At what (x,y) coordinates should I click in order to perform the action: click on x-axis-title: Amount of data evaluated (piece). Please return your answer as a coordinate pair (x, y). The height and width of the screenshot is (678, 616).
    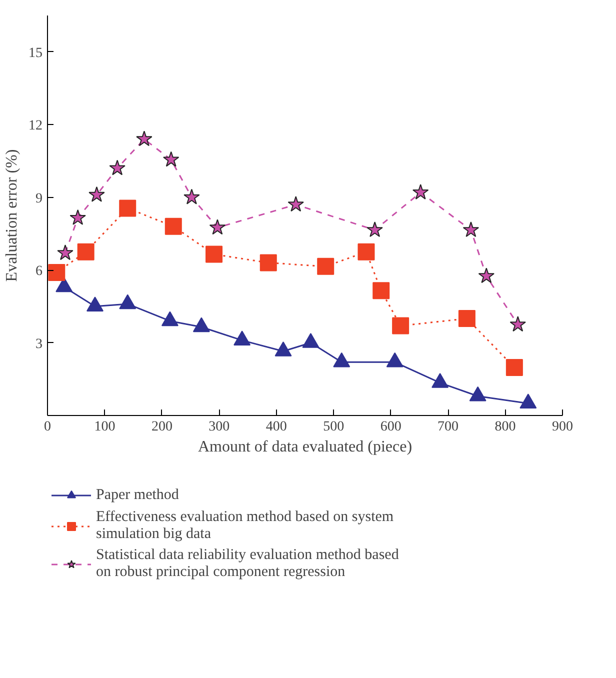
    Looking at the image, I should click on (305, 447).